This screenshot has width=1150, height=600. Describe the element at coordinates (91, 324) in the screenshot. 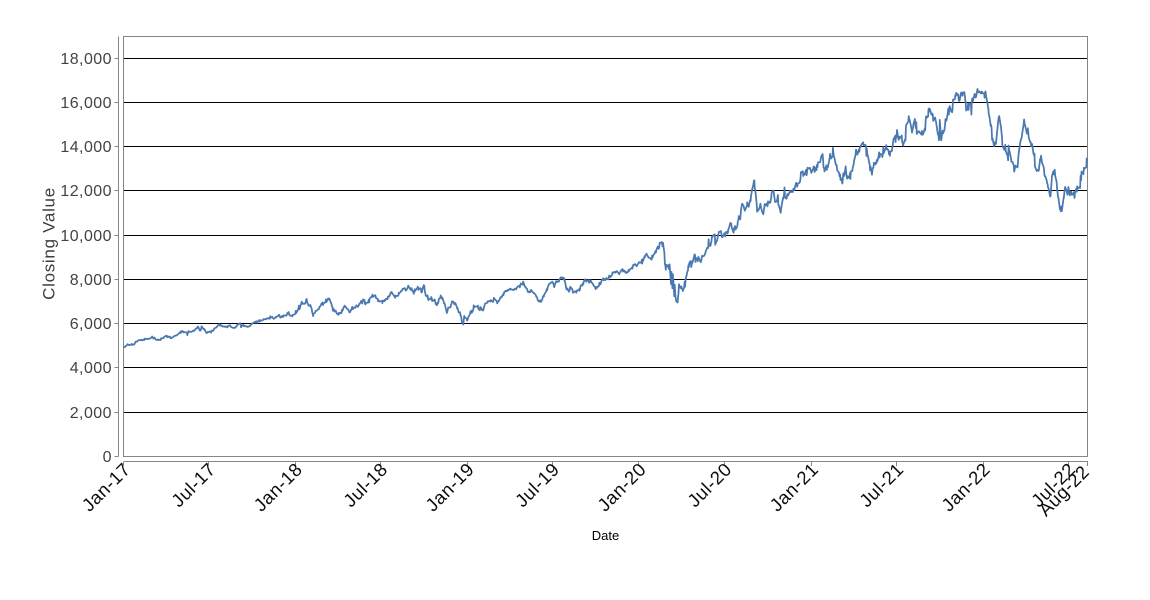

I see `svg-text: 6,000` at that location.